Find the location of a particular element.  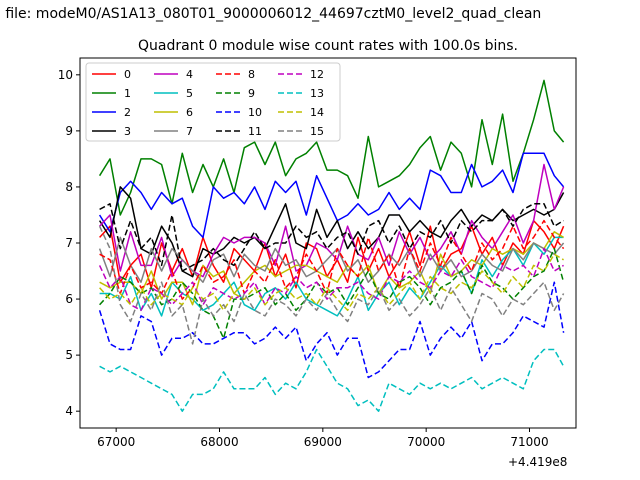

y-tick-label: 8 is located at coordinates (69, 187).